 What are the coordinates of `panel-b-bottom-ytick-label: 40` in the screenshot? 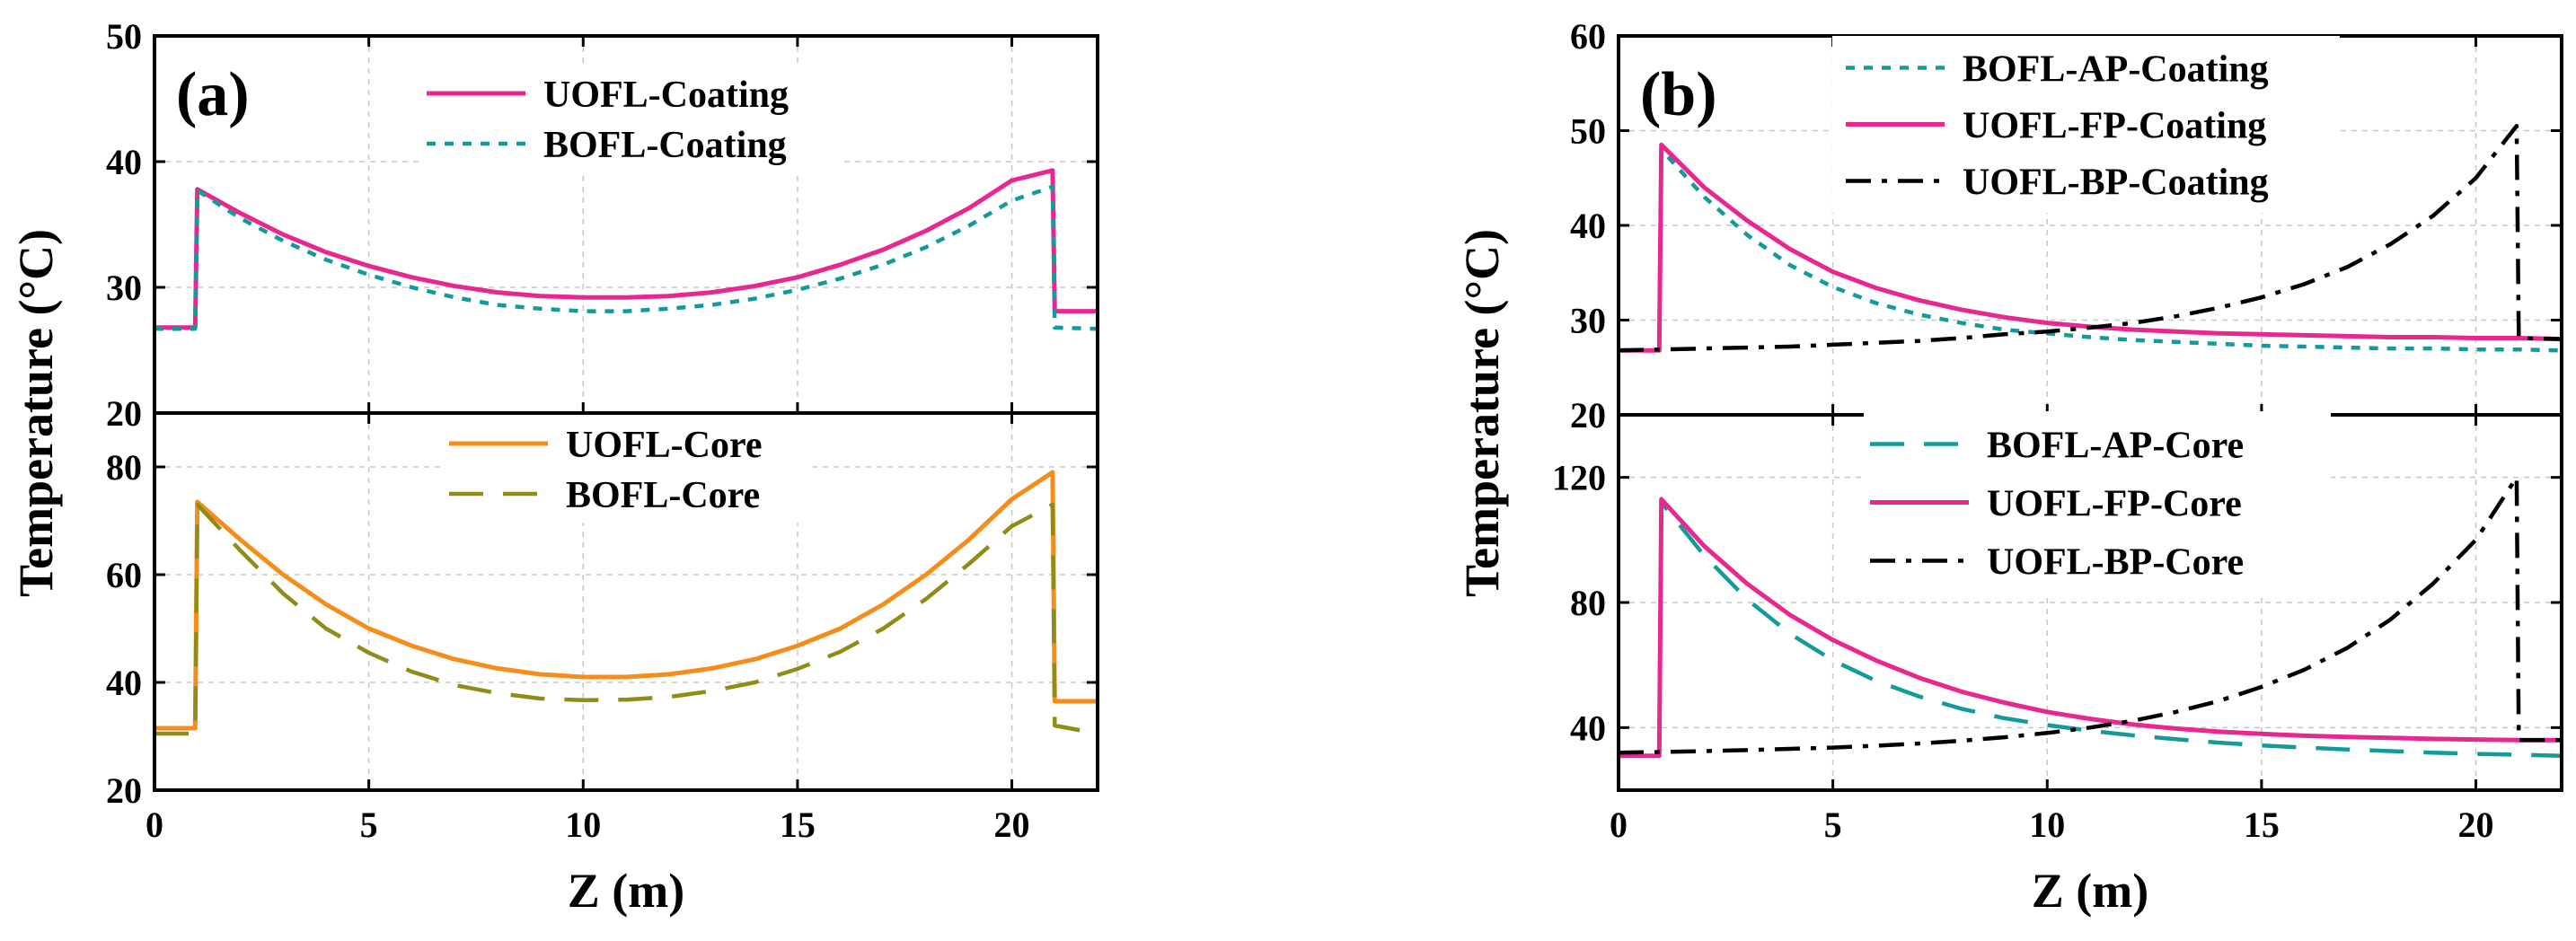 It's located at (1588, 728).